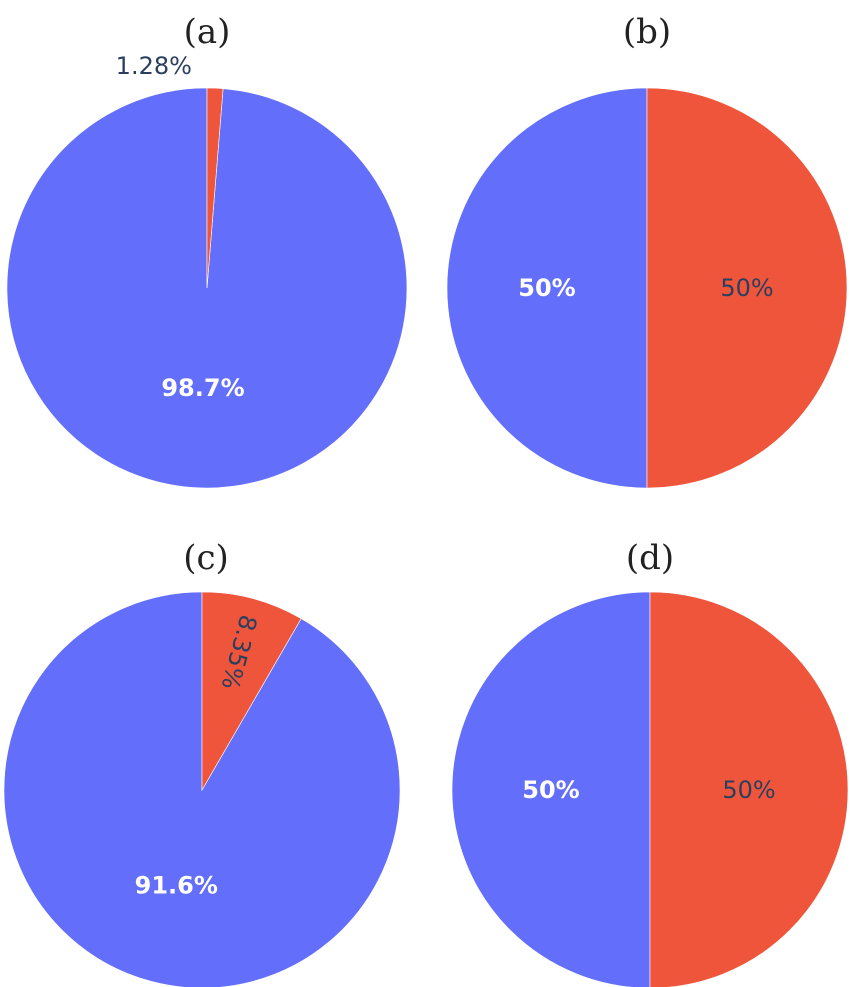 The width and height of the screenshot is (850, 987). I want to click on slice-label: 1.28%, so click(154, 66).